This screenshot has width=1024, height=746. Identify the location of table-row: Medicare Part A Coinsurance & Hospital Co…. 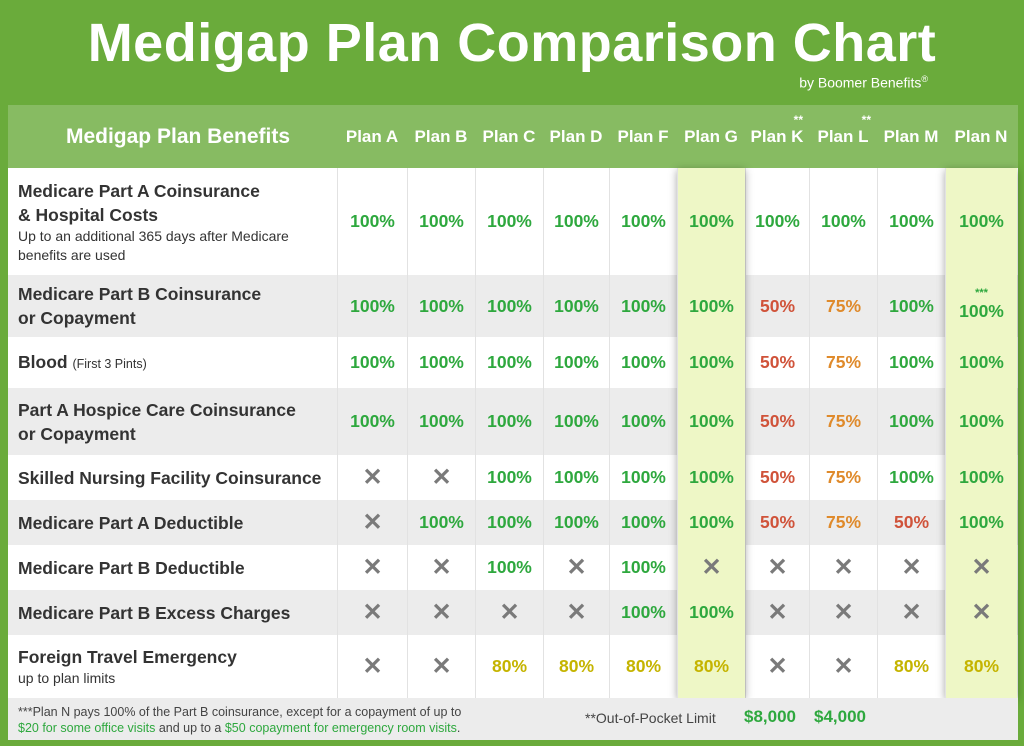
(513, 221).